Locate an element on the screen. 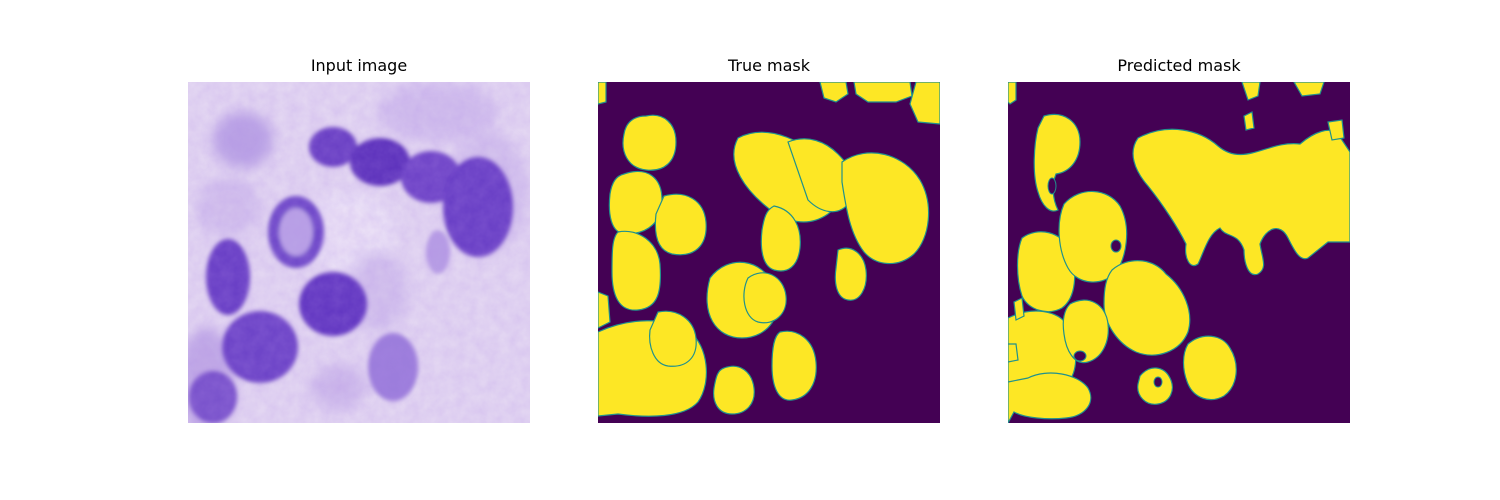 This screenshot has width=1500, height=500. true-mask-title: True mask is located at coordinates (769, 65).